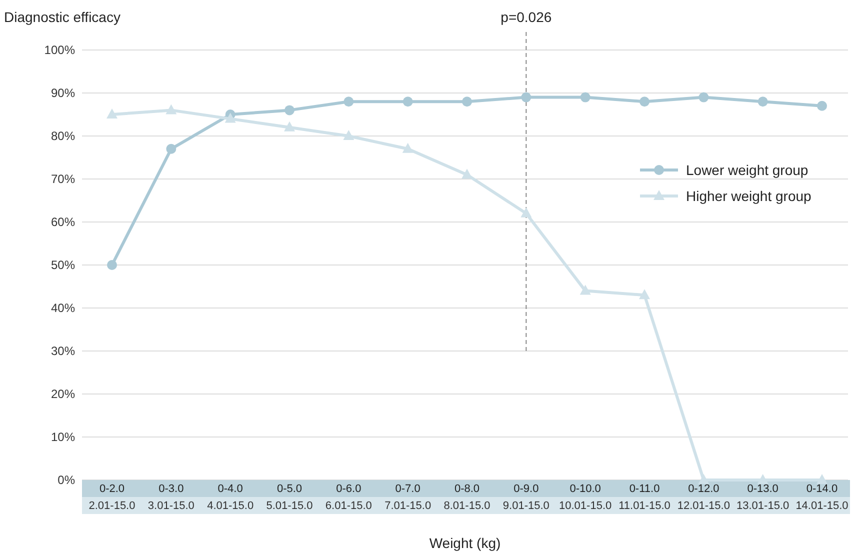 The image size is (857, 556). I want to click on y-tick-label: 40%, so click(63, 308).